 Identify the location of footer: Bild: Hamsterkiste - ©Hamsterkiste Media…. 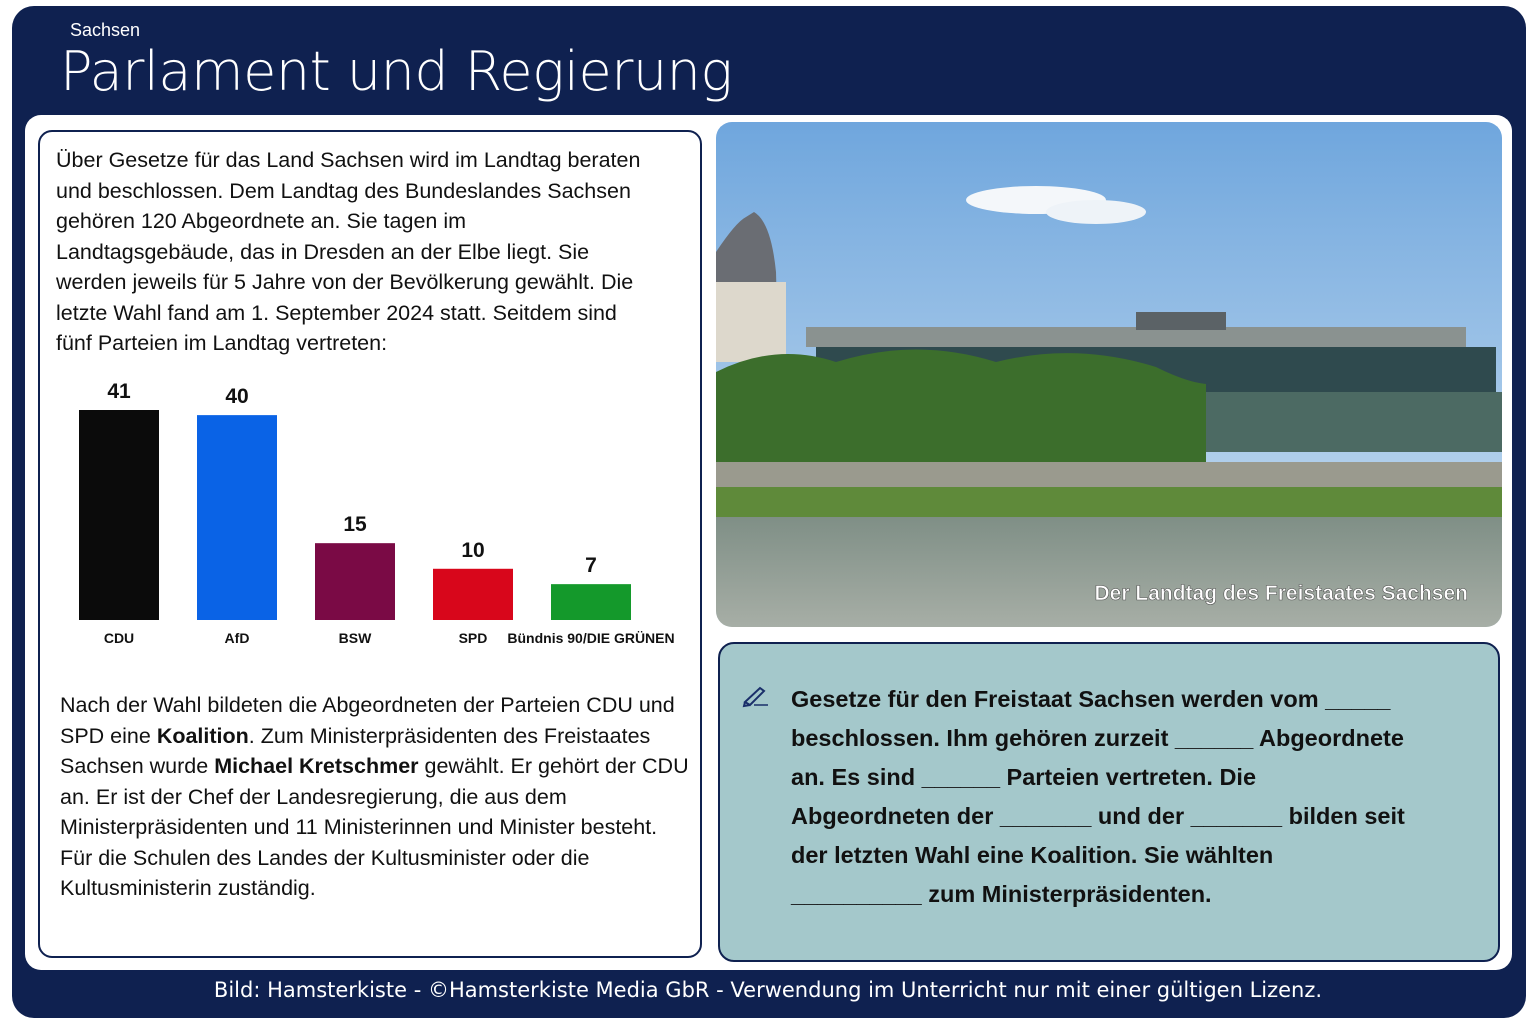
(768, 990).